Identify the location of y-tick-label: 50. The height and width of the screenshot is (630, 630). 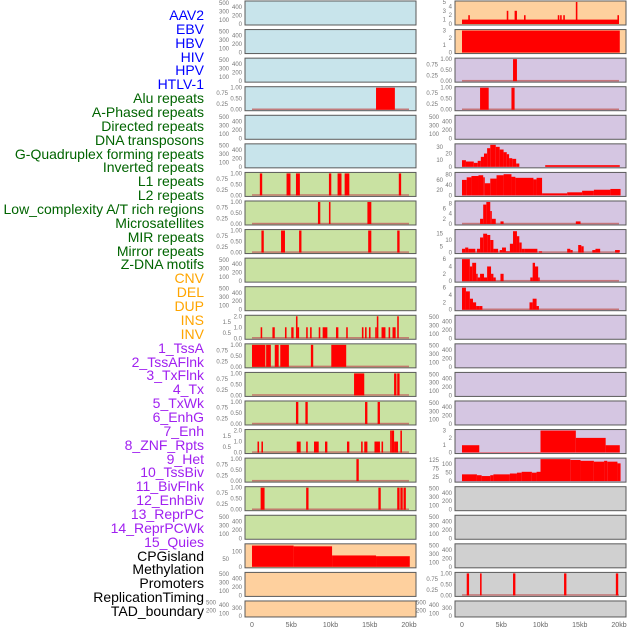
(448, 474).